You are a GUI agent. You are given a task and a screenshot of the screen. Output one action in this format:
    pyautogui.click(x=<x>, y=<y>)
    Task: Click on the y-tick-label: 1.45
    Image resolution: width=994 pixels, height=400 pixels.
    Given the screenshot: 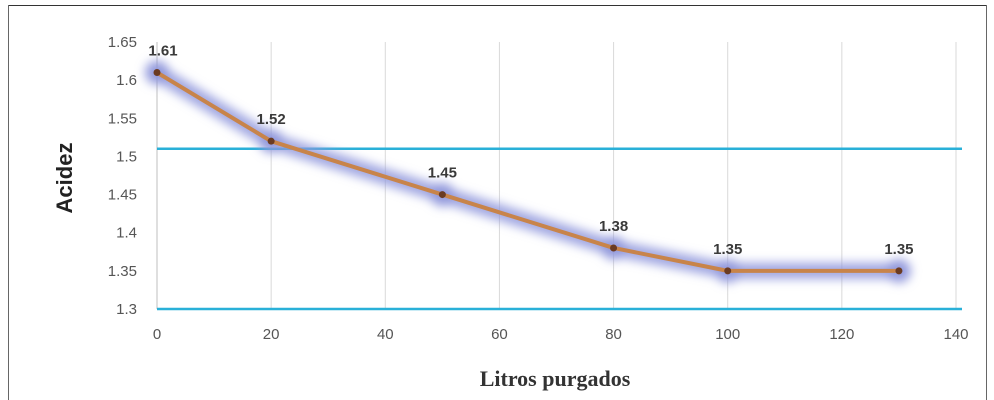 What is the action you would take?
    pyautogui.click(x=122, y=195)
    